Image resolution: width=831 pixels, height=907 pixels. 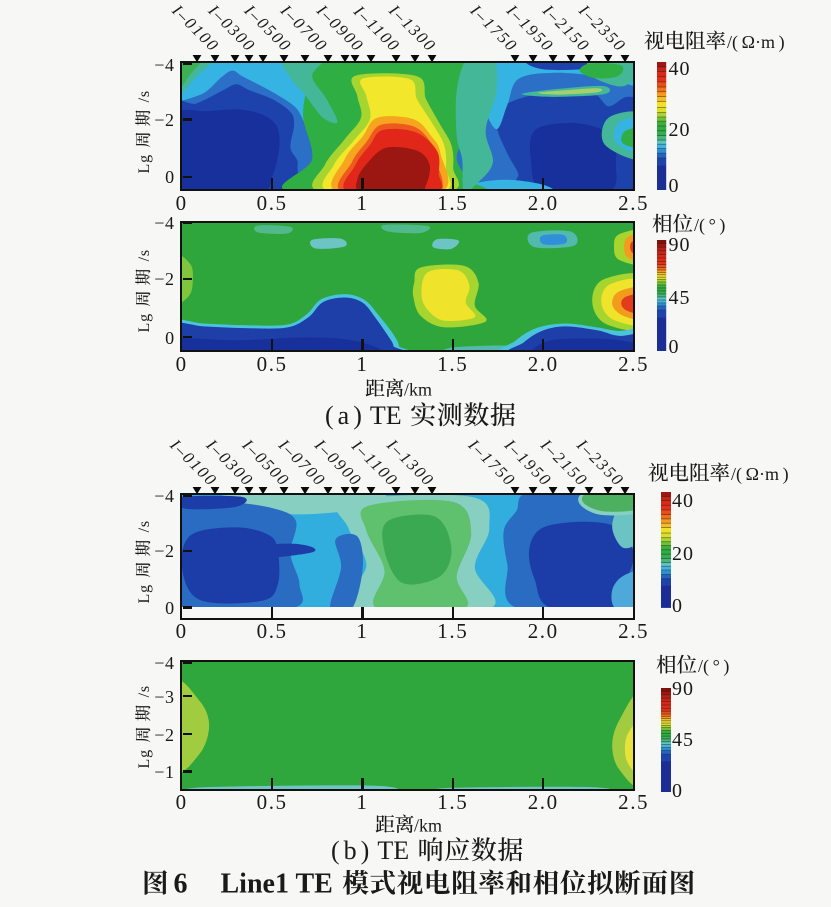 What do you see at coordinates (180, 883) in the screenshot?
I see `svg-text: 6` at bounding box center [180, 883].